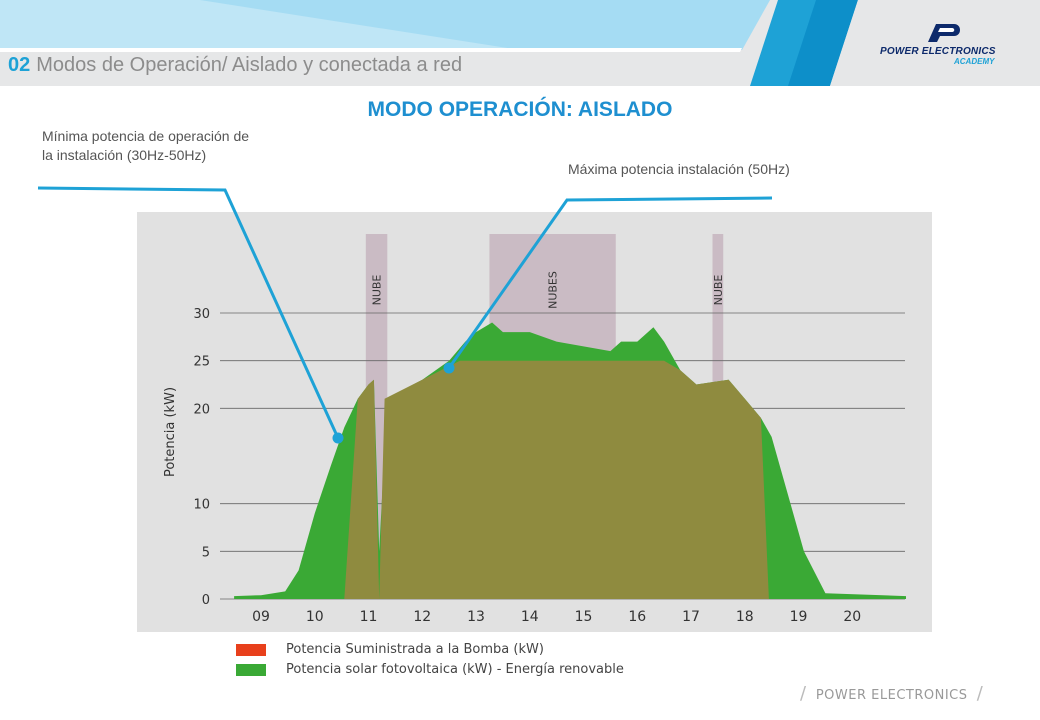 The height and width of the screenshot is (720, 1040). I want to click on y-tick-label: 5, so click(206, 552).